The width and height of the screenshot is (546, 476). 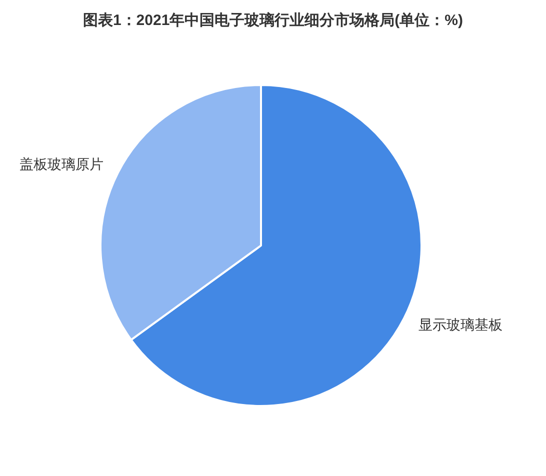 I want to click on chart-title: 图表1：2021年中国电子玻璃行业细分市场格局(单位：%), so click(x=273, y=21).